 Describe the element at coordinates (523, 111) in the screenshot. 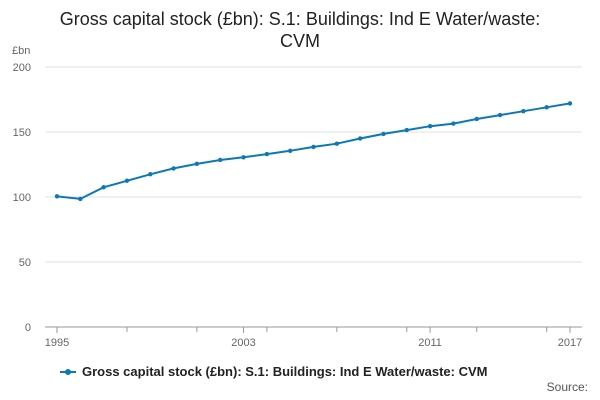

I see `data-point-2015` at that location.